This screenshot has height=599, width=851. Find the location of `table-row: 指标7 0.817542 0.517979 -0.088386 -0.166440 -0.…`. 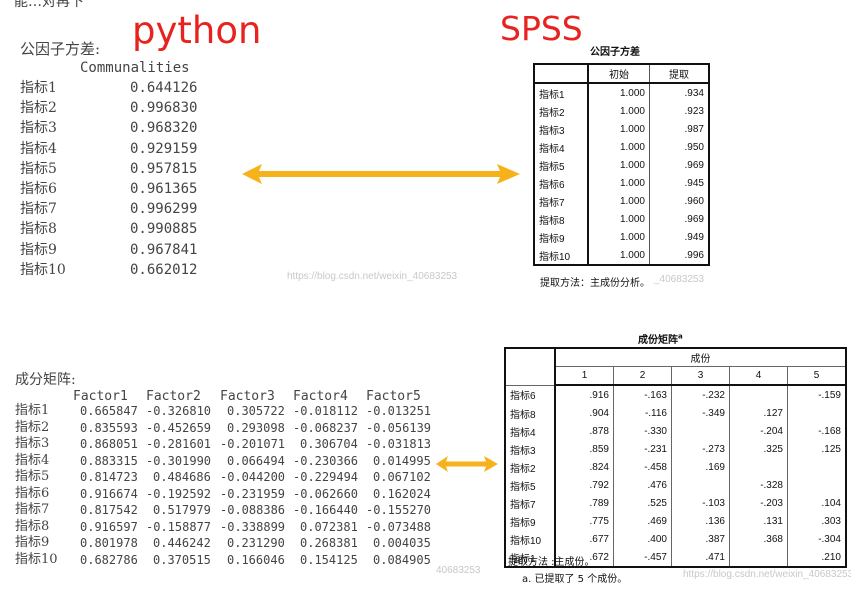

table-row: 指标7 0.817542 0.517979 -0.088386 -0.166440 -0.… is located at coordinates (225, 510).